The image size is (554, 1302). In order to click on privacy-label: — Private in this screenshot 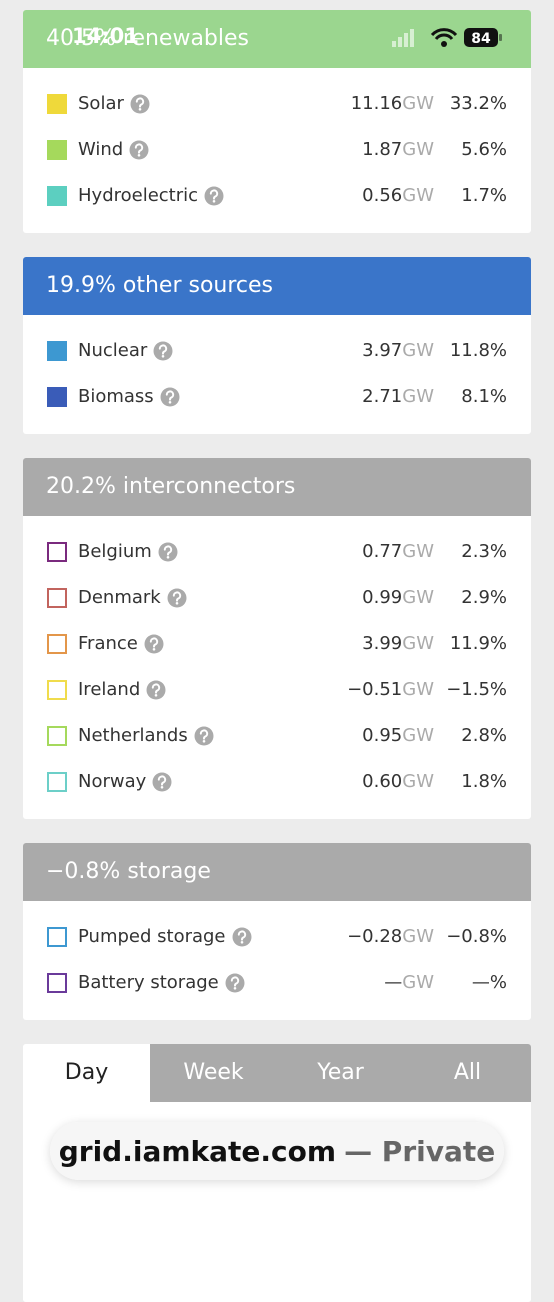, I will do `click(420, 1151)`.